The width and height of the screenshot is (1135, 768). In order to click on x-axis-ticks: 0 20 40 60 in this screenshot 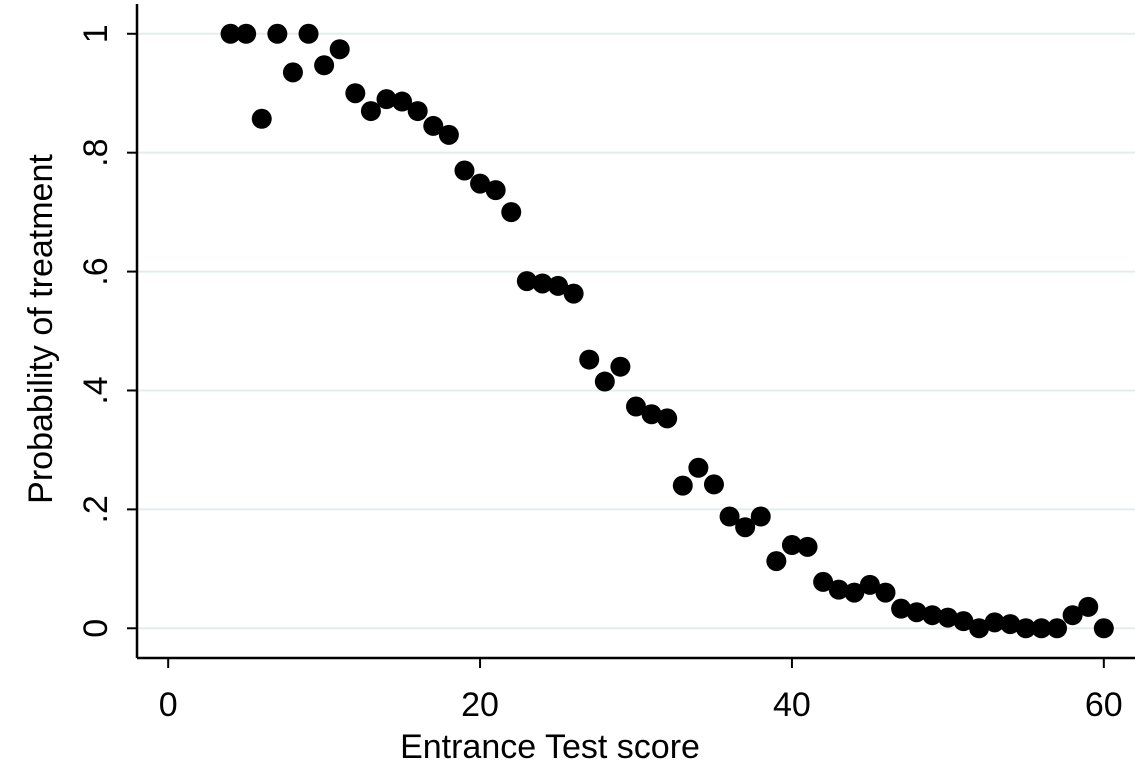, I will do `click(641, 691)`.